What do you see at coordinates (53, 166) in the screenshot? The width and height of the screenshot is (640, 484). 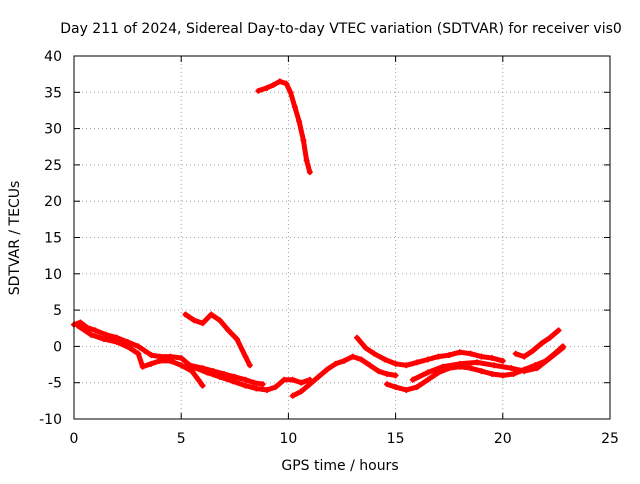 I see `y-tick-label: 25` at bounding box center [53, 166].